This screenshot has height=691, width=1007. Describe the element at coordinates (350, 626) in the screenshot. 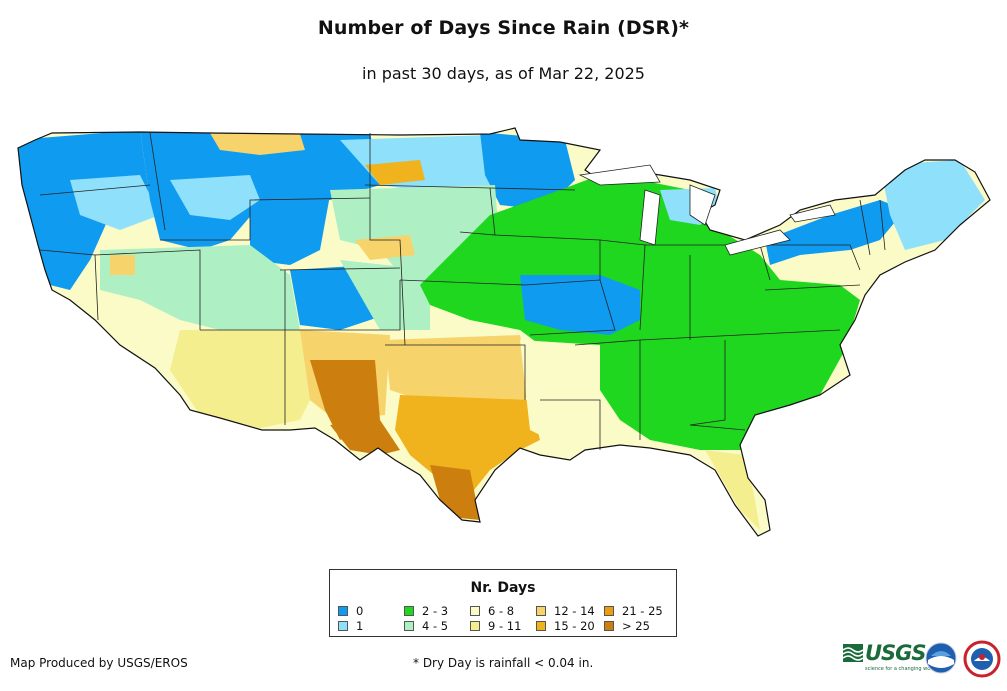

I see `legend-item: 1` at that location.